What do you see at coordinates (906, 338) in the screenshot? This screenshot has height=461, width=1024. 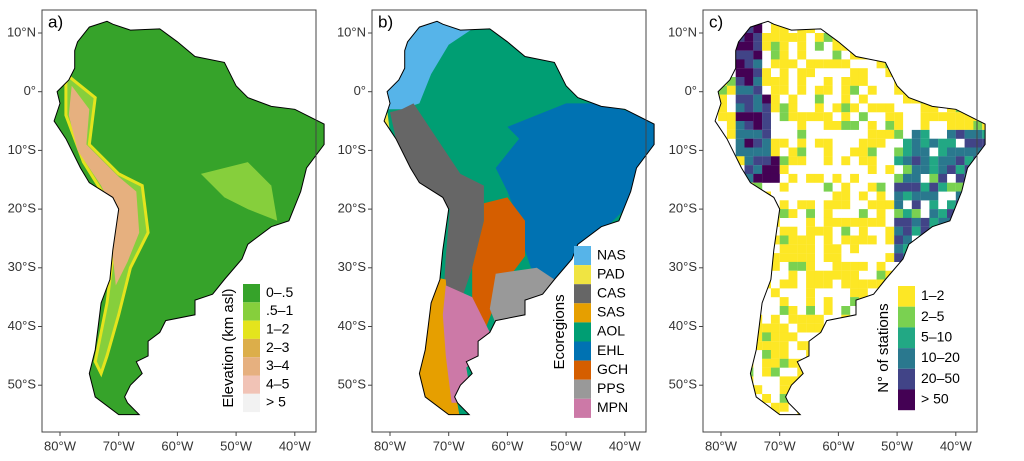 I see `legend-swatch` at bounding box center [906, 338].